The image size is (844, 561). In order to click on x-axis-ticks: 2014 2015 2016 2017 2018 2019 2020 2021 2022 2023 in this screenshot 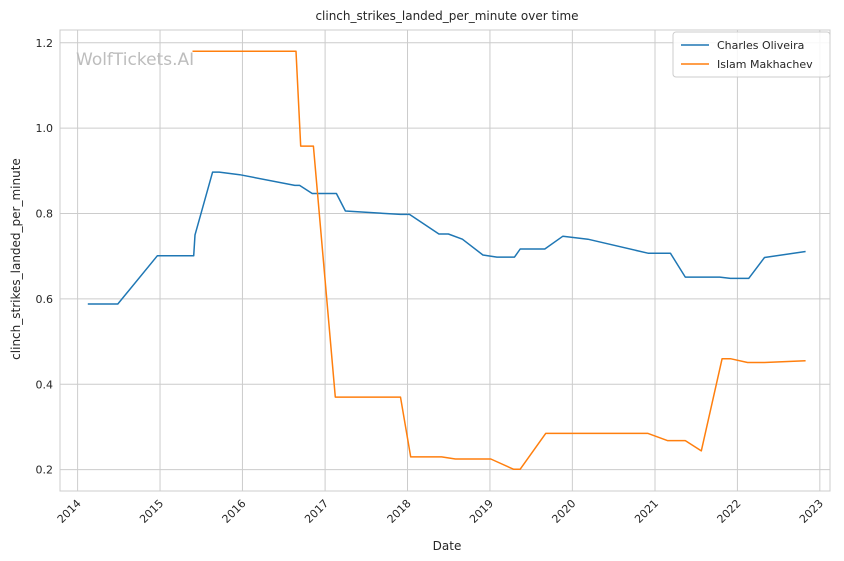, I will do `click(440, 511)`.